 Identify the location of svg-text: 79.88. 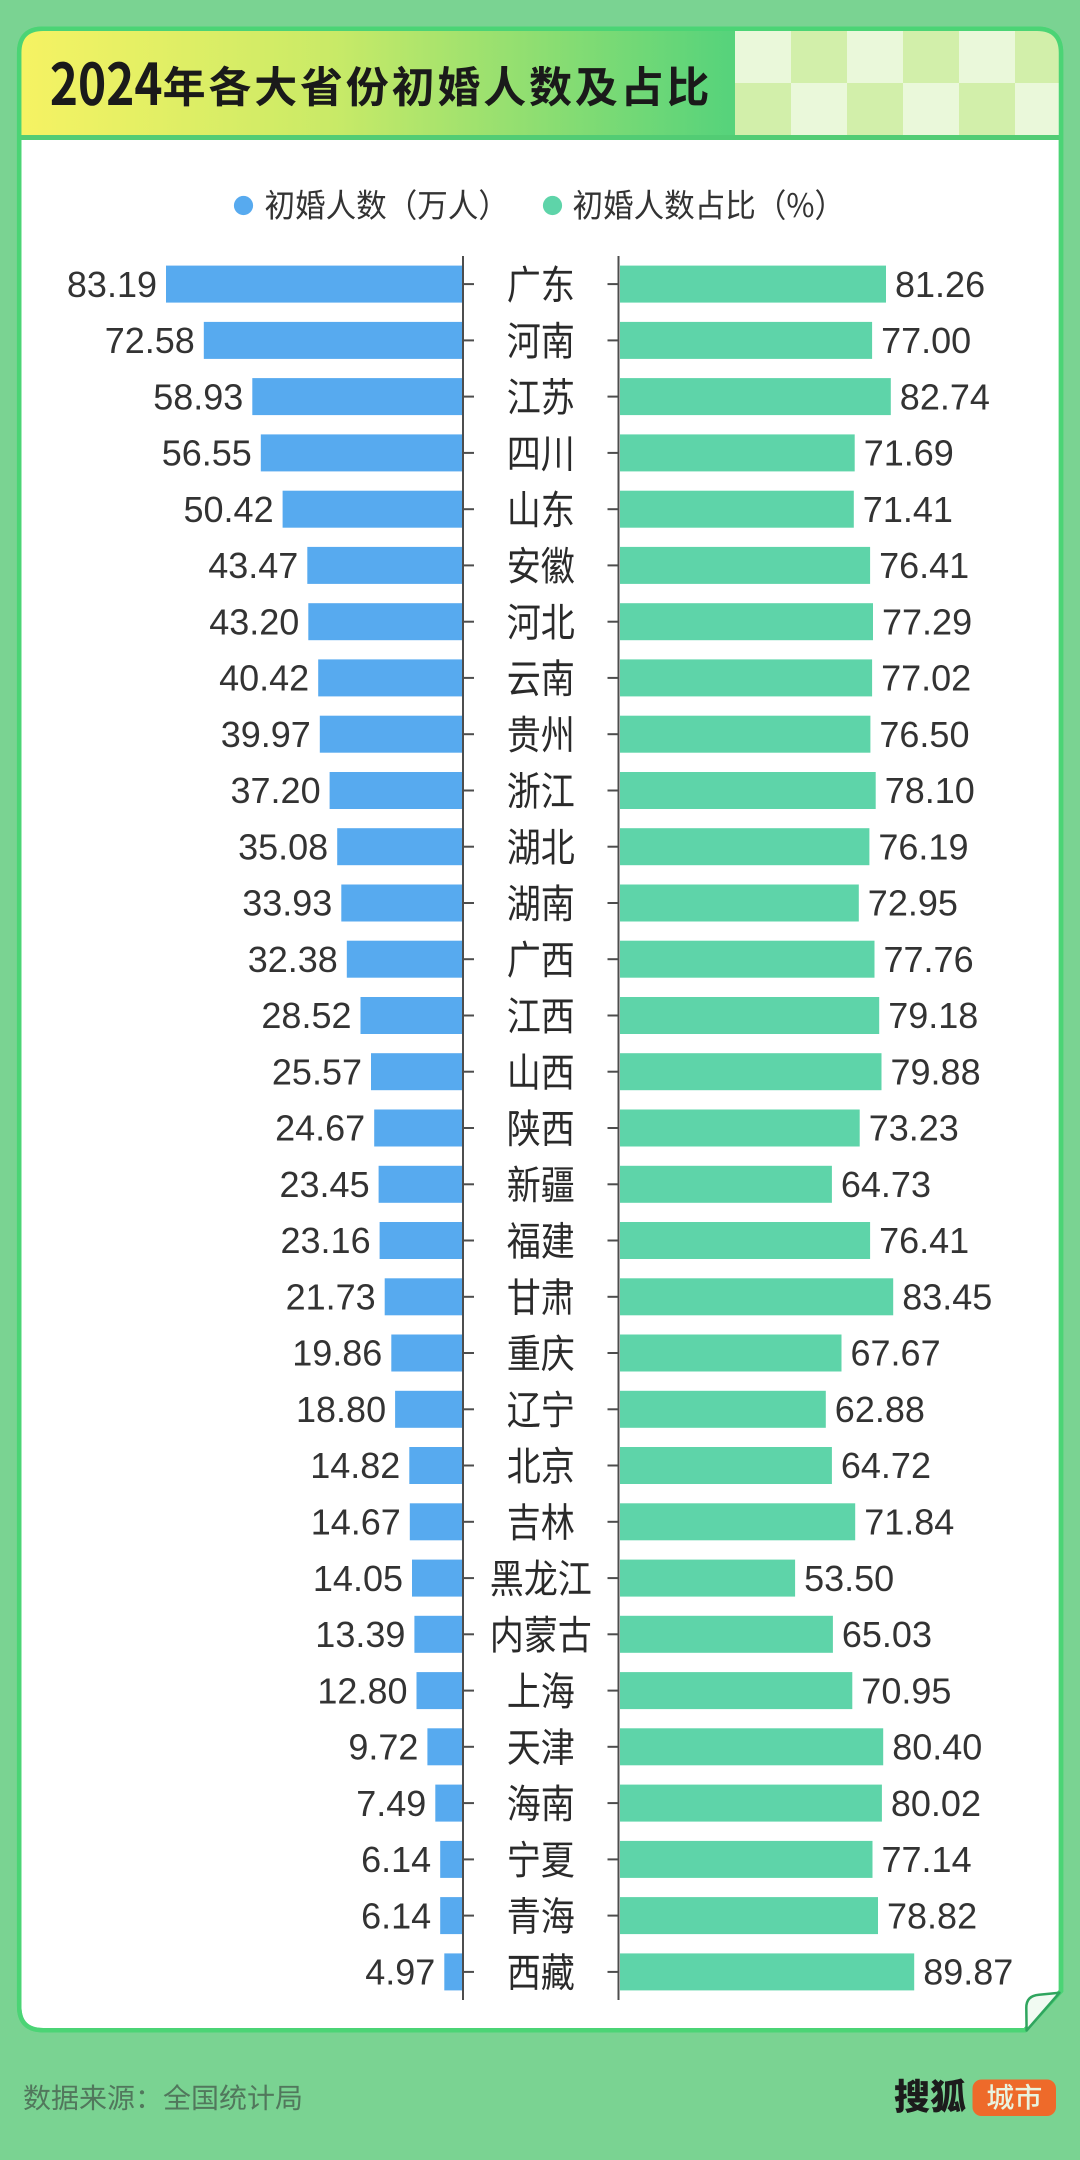
(936, 1071).